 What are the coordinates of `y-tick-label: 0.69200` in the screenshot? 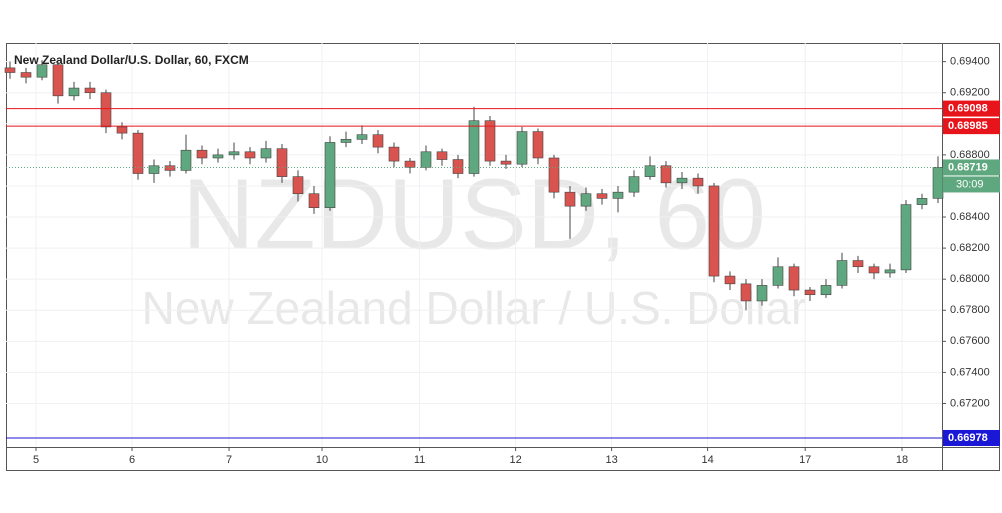 It's located at (970, 93).